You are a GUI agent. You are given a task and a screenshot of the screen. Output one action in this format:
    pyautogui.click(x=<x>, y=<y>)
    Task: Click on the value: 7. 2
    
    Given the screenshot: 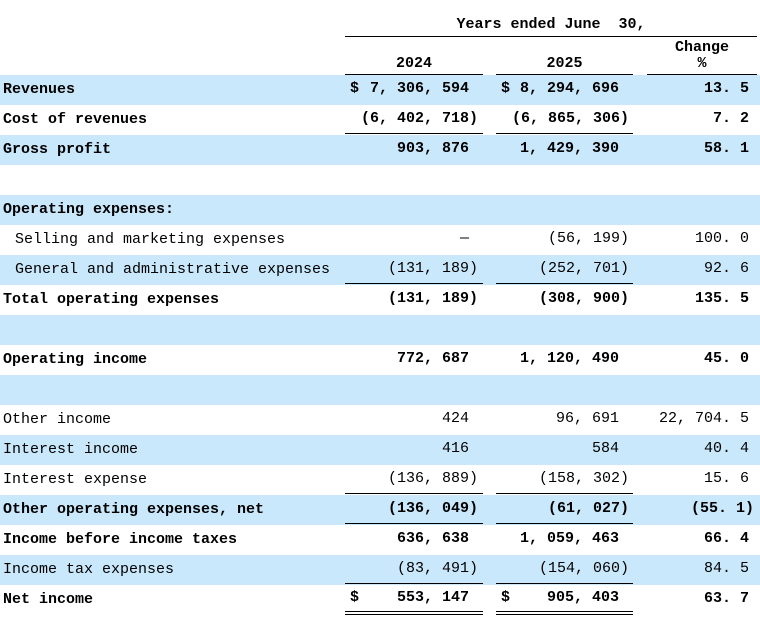 What is the action you would take?
    pyautogui.click(x=730, y=118)
    